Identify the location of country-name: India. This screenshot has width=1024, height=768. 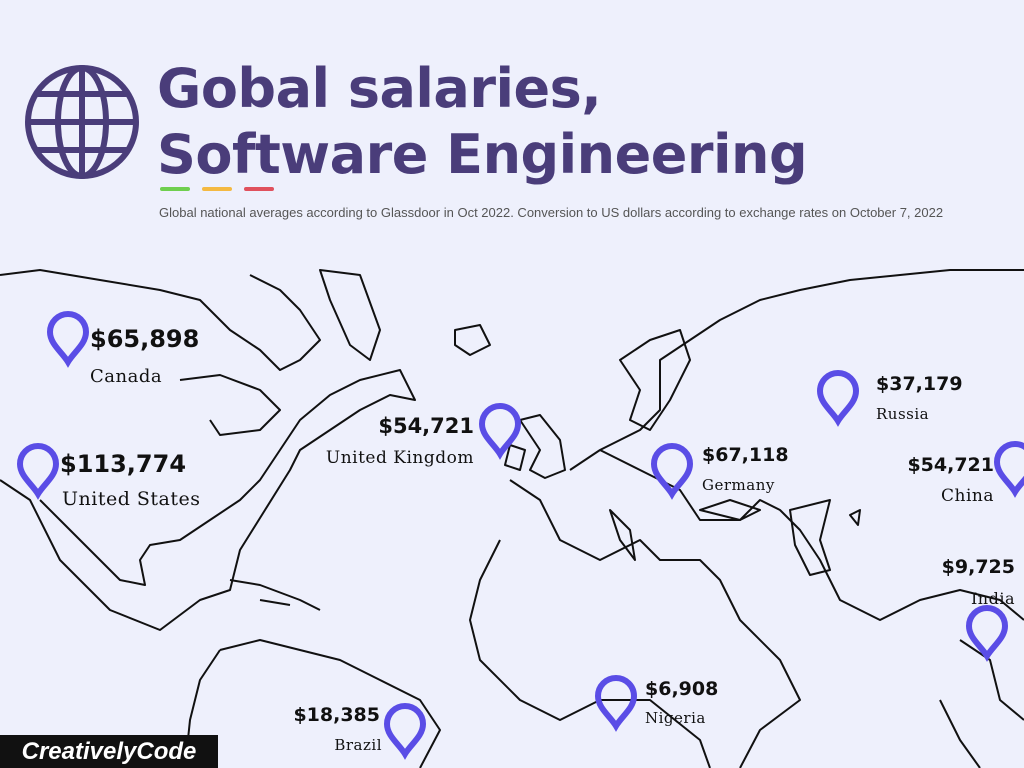
(992, 598).